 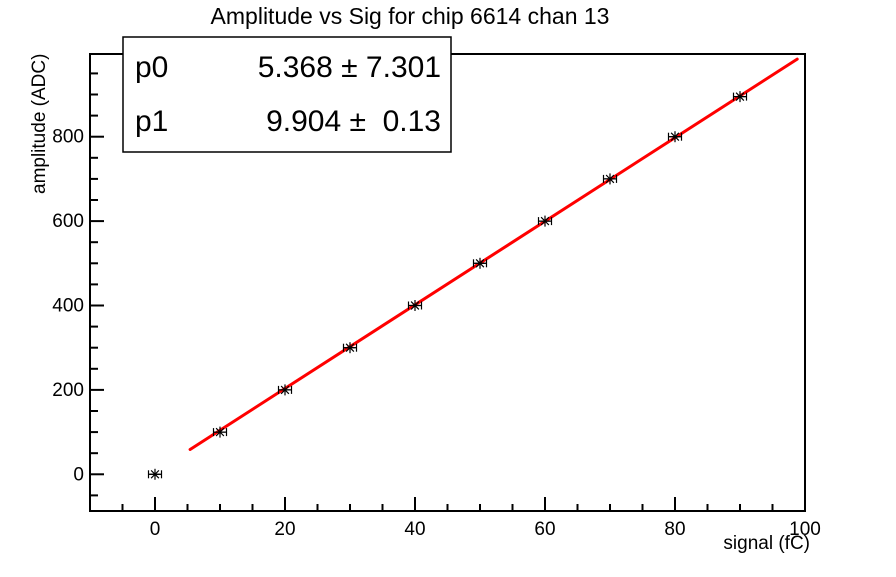 I want to click on stats-value-p0: 5.368 ± 7.301, so click(x=349, y=67).